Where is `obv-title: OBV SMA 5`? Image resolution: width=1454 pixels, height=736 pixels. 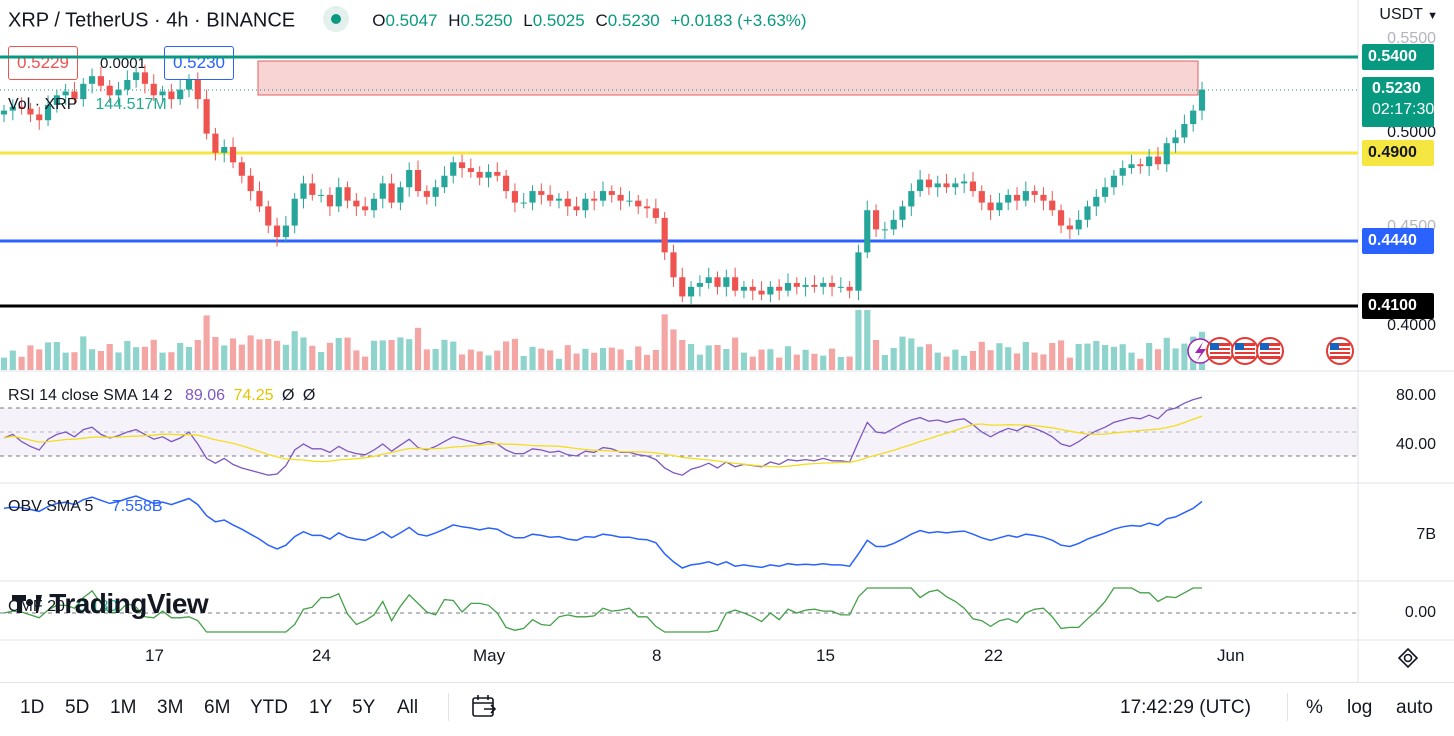
obv-title: OBV SMA 5 is located at coordinates (51, 506).